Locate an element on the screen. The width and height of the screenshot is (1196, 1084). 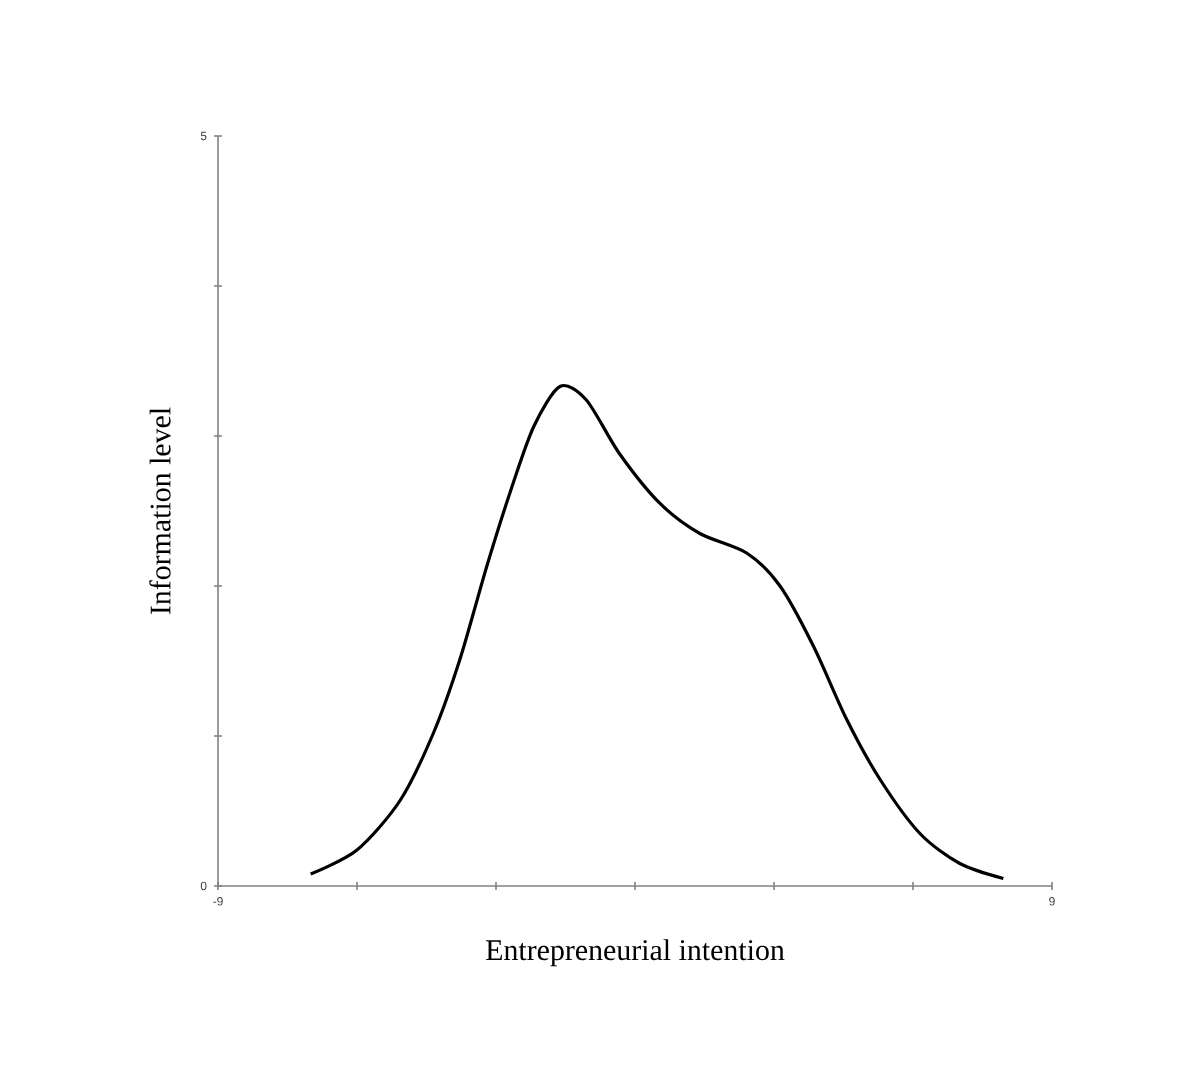
x-axis-title: Entrepreneurial intention is located at coordinates (635, 953).